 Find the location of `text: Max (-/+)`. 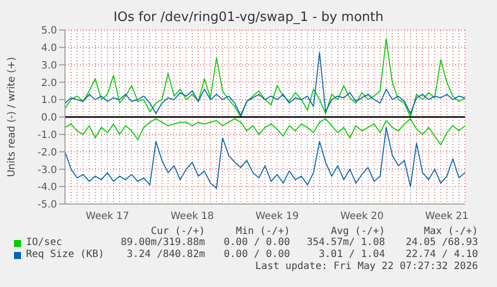

text: Max (-/+) is located at coordinates (451, 231).